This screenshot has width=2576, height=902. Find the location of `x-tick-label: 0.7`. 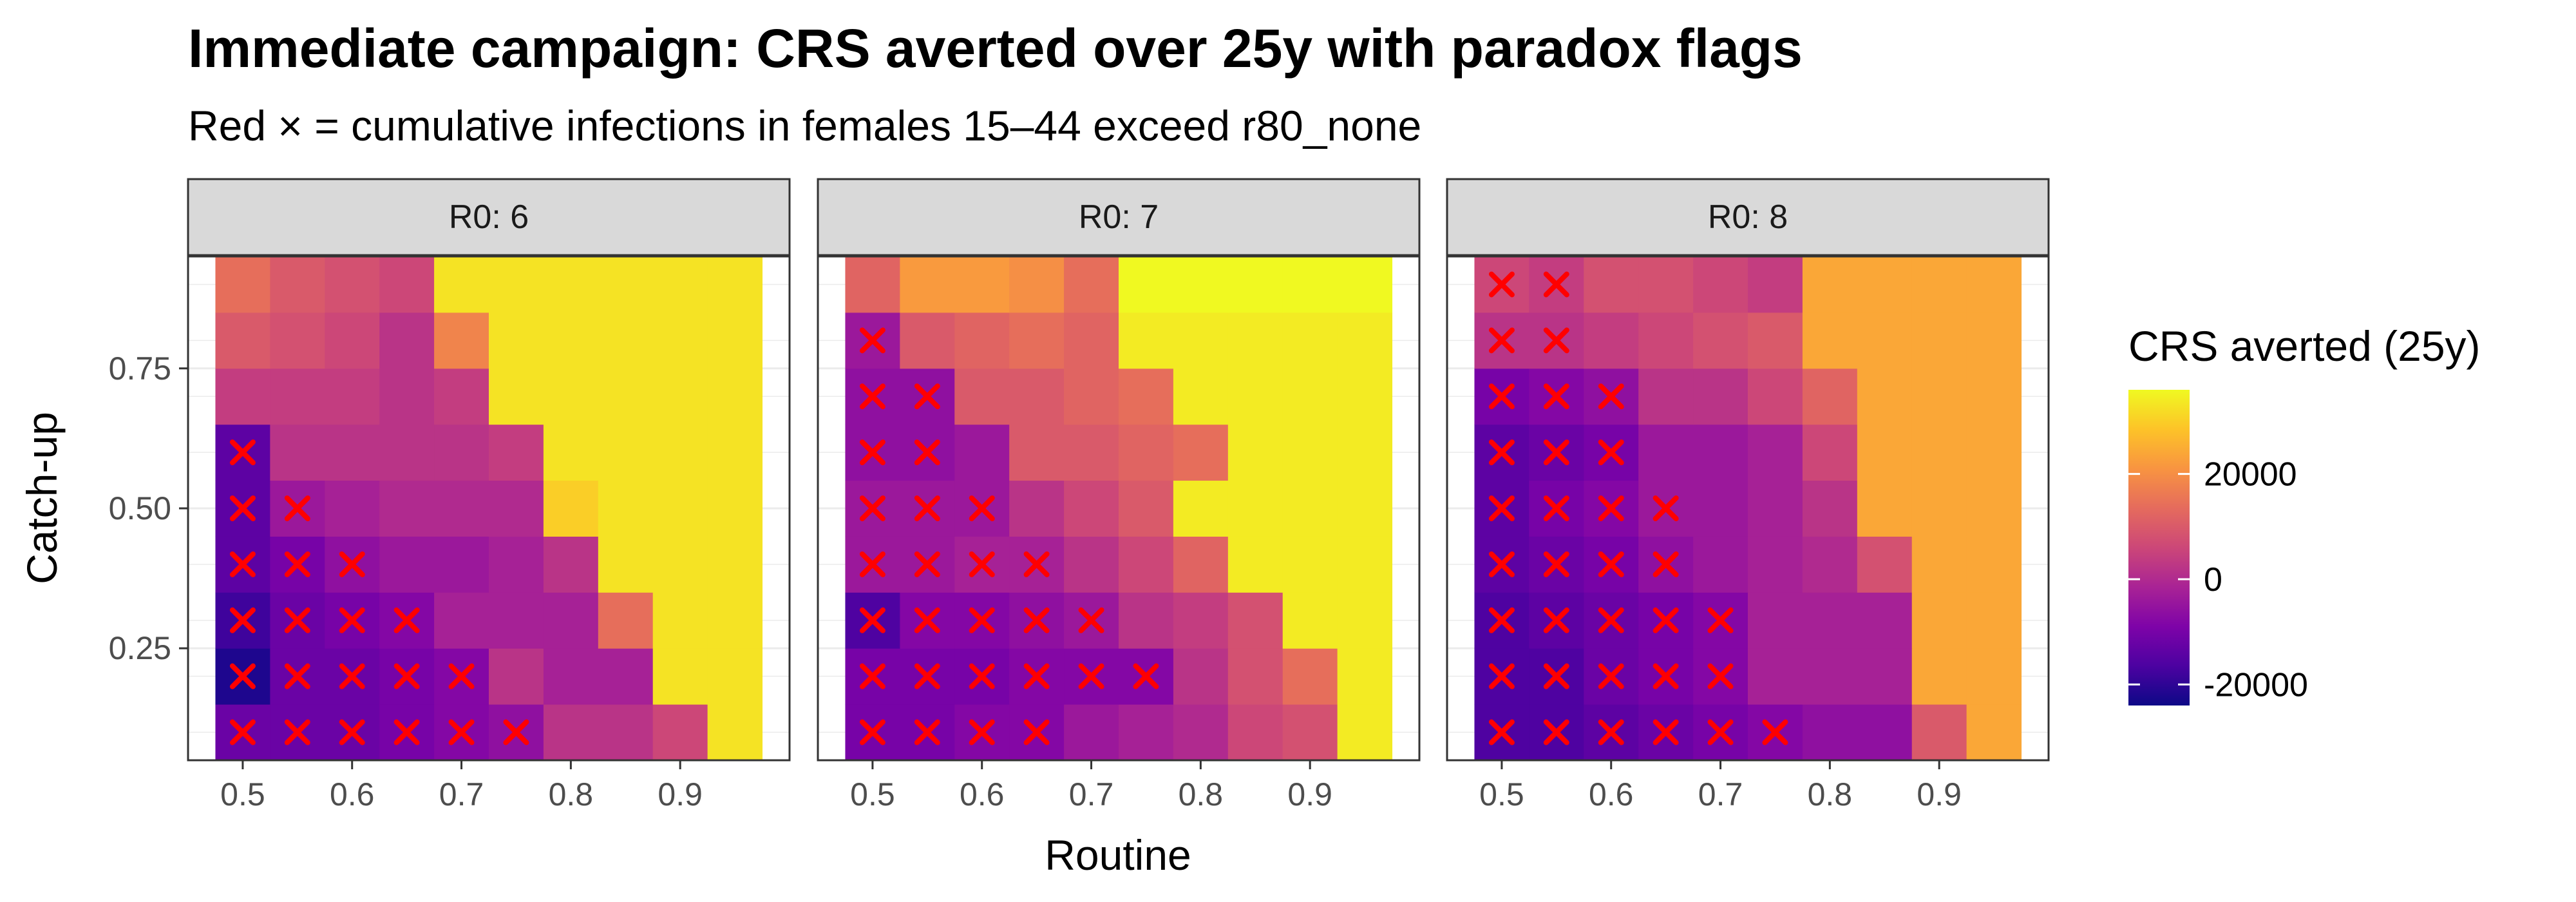

x-tick-label: 0.7 is located at coordinates (462, 794).